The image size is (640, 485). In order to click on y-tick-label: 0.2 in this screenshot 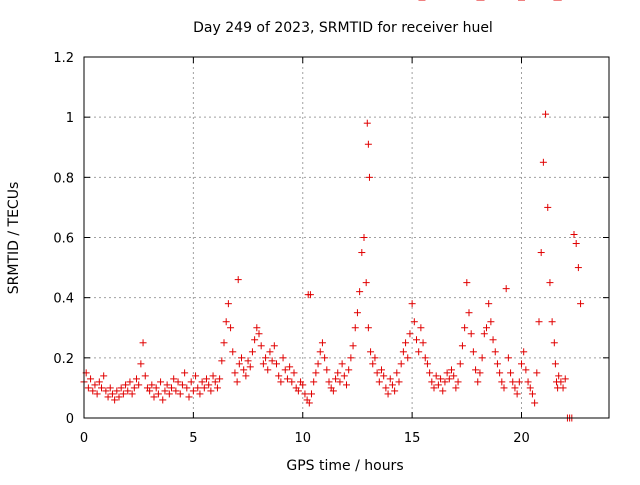, I will do `click(63, 359)`.